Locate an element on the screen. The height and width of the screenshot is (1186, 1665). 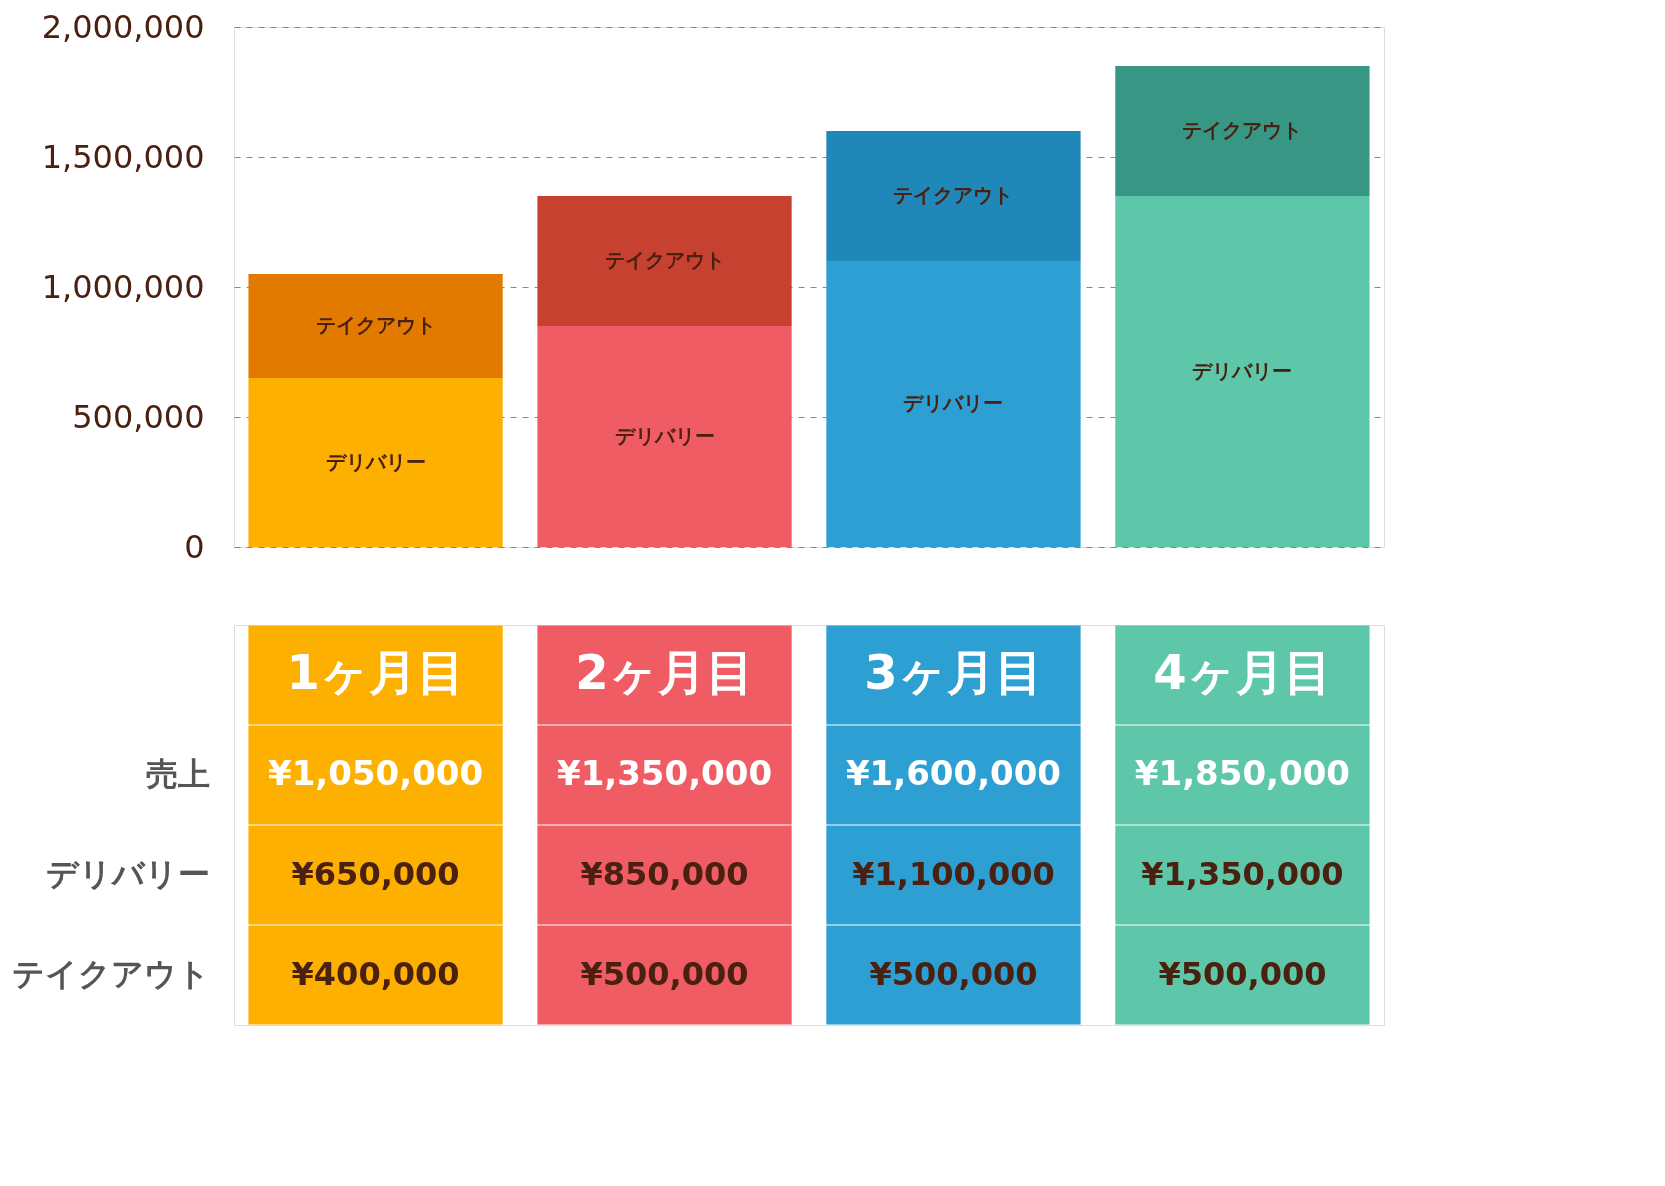
y-tick-label: 2,000,000 is located at coordinates (123, 26).